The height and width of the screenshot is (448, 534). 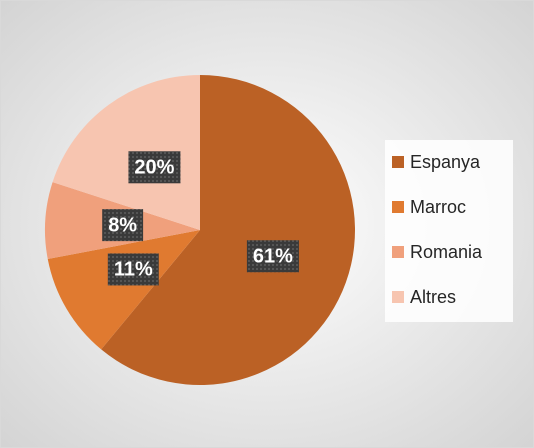 I want to click on data-label-text: 8%, so click(x=122, y=225).